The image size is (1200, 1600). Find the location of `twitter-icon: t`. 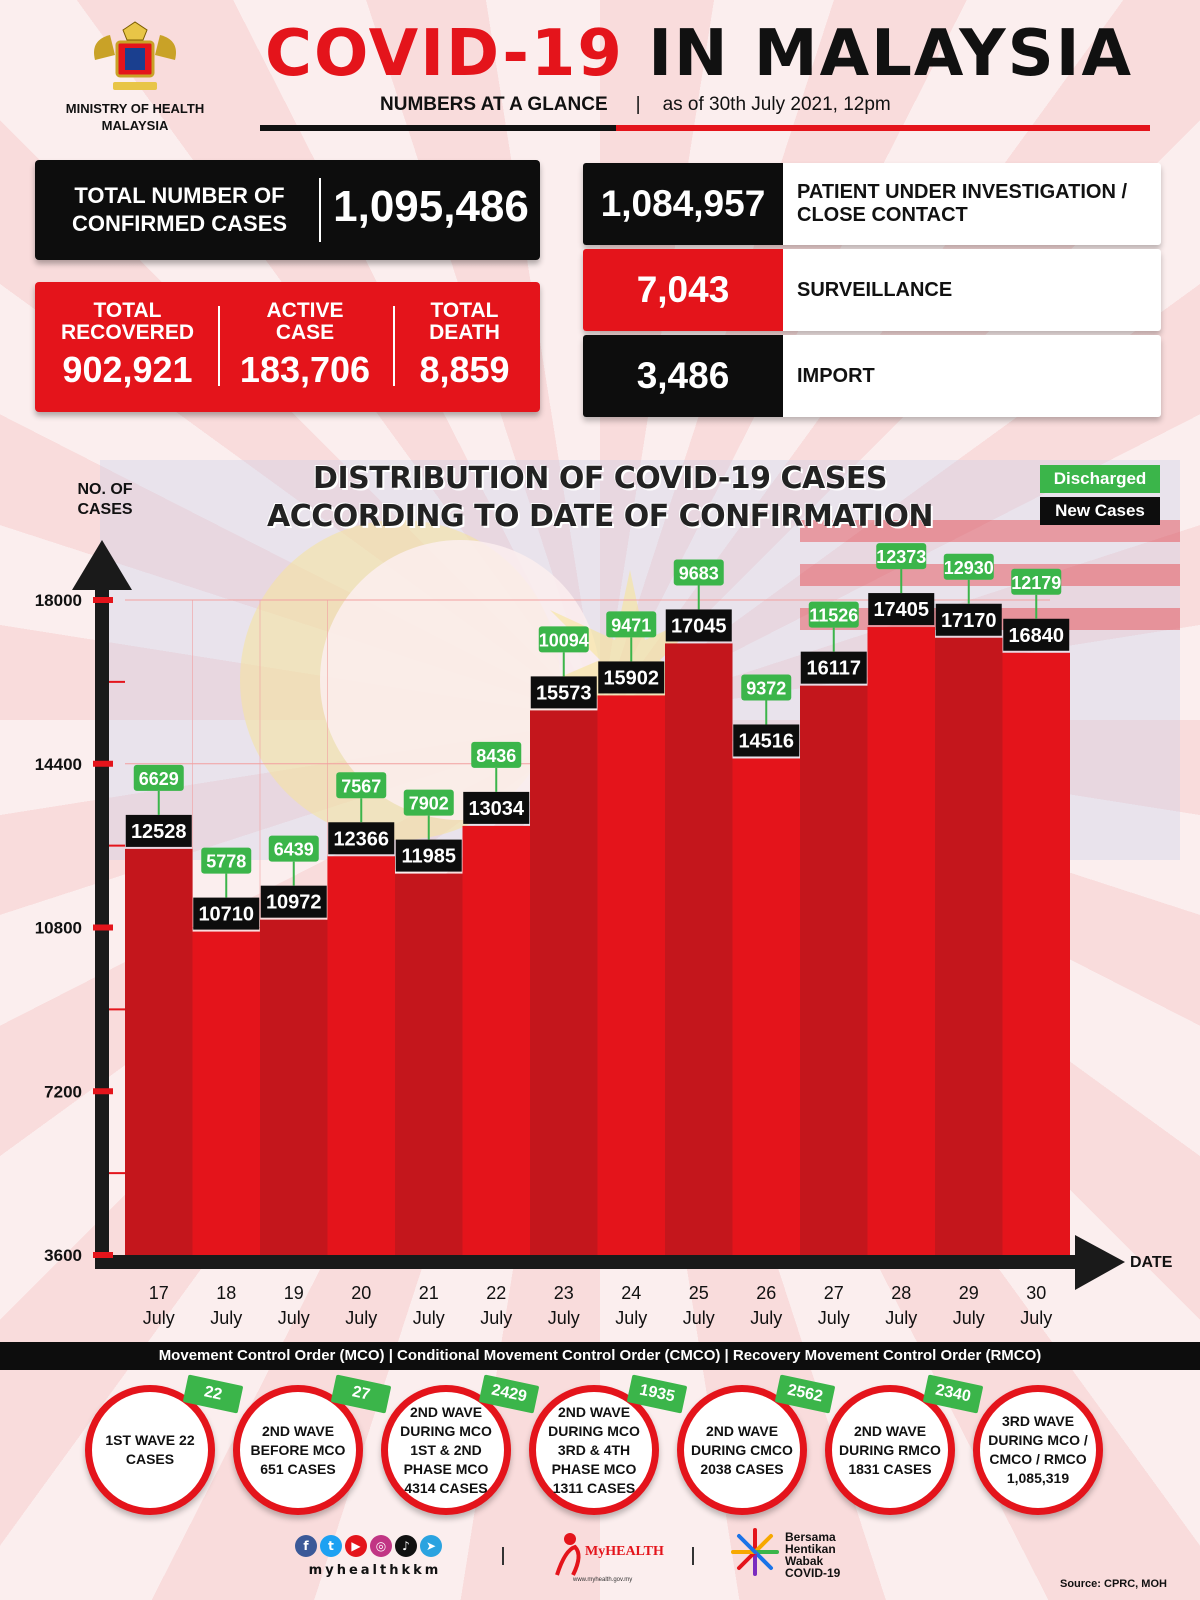

twitter-icon: t is located at coordinates (331, 1546).